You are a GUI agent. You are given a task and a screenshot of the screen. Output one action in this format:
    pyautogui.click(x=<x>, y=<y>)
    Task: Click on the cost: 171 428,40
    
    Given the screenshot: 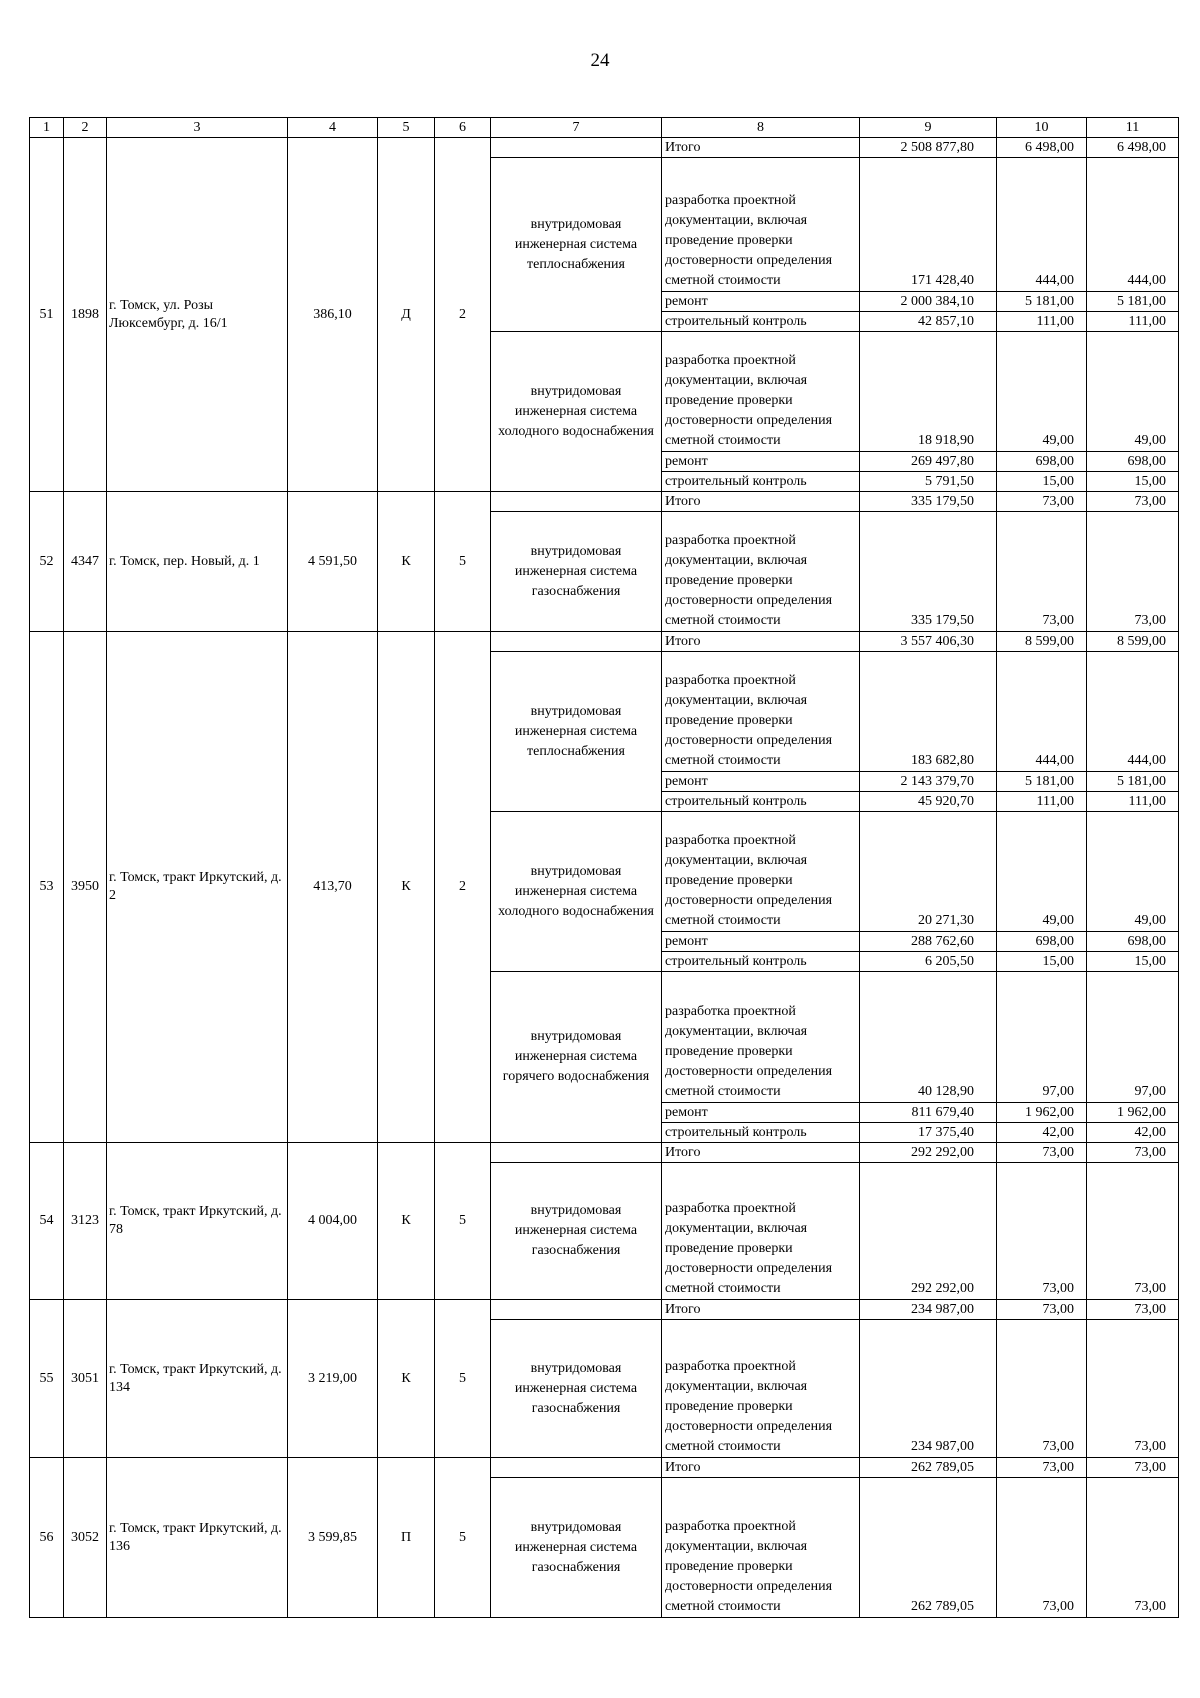 What is the action you would take?
    pyautogui.click(x=928, y=224)
    